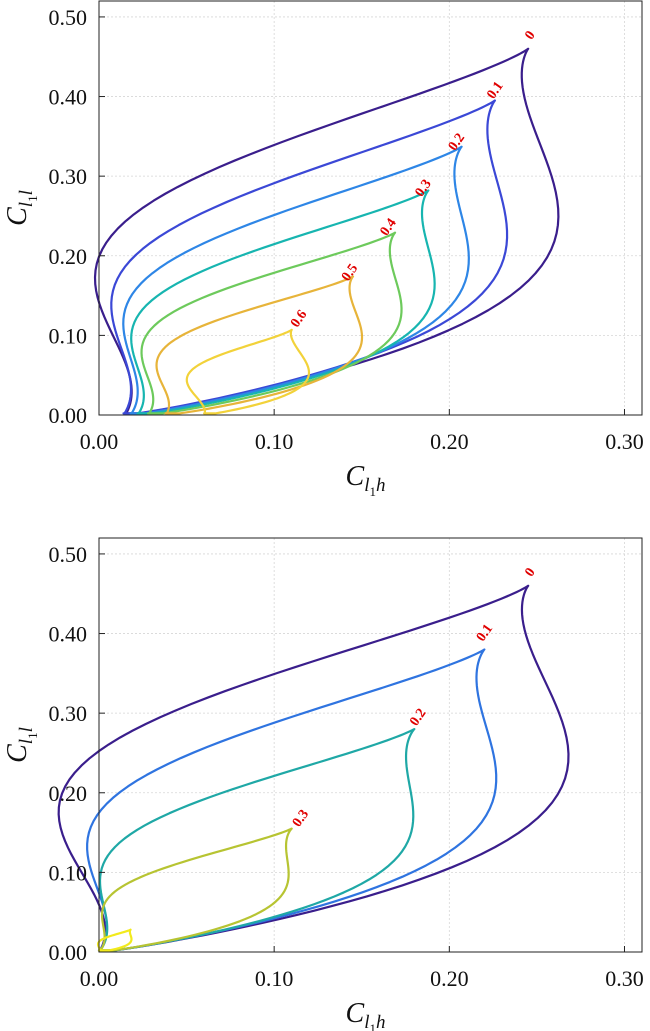  I want to click on contour-label: 0.4, so click(388, 227).